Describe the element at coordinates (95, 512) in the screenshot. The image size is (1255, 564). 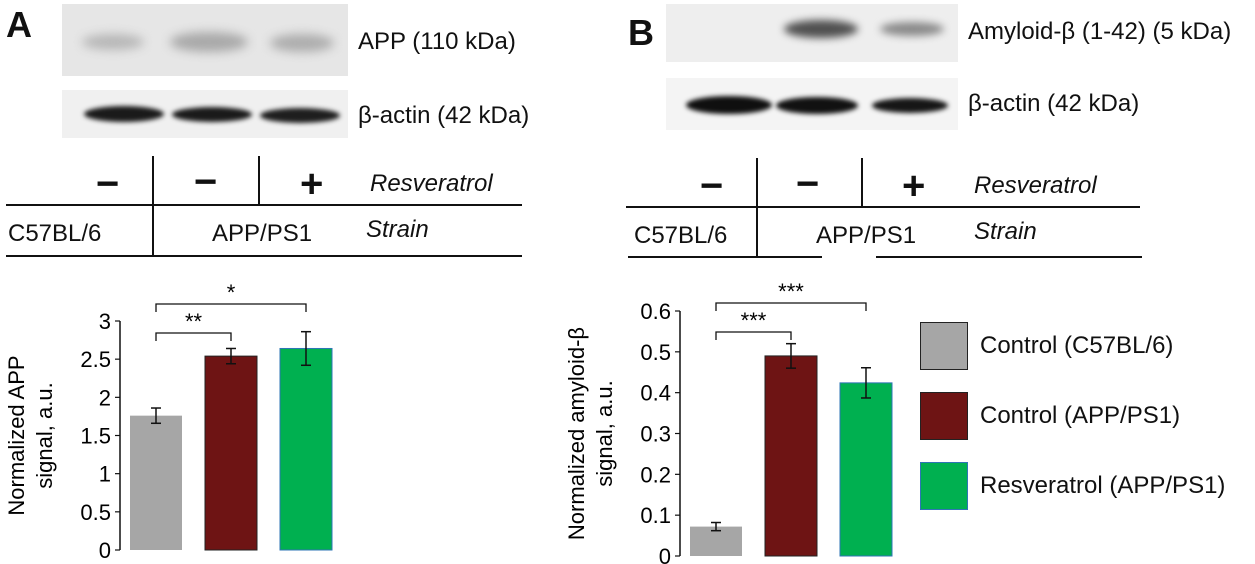
I see `chart-a-tick-label-1: 0.5` at that location.